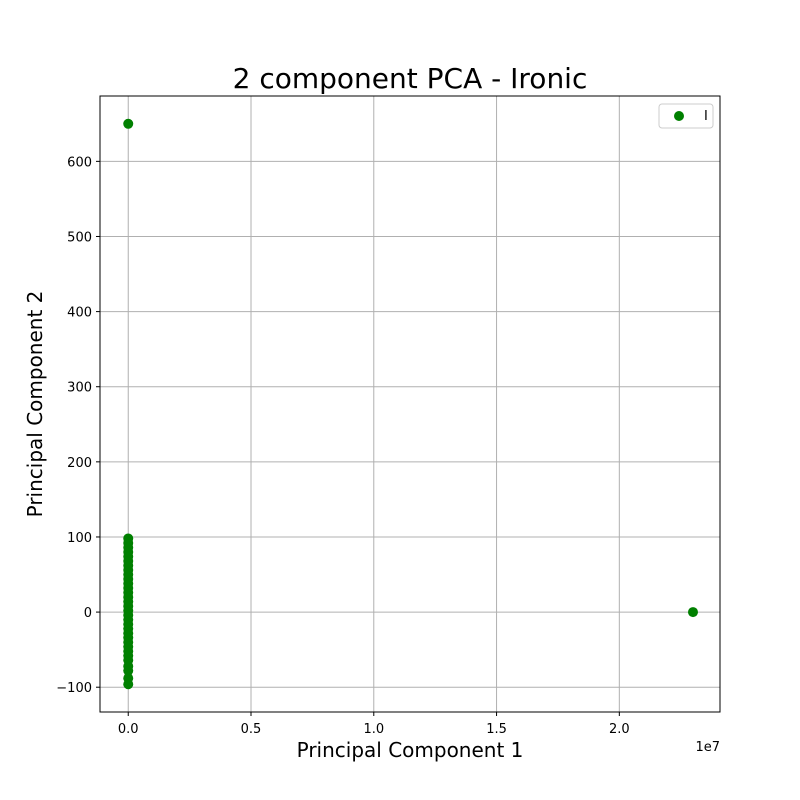 The height and width of the screenshot is (800, 800). What do you see at coordinates (619, 729) in the screenshot?
I see `x-tick-label: 2.0` at bounding box center [619, 729].